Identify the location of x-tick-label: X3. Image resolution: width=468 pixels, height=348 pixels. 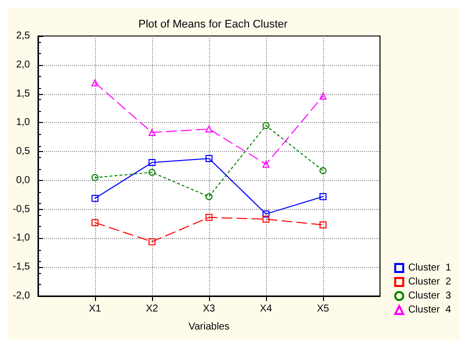
(209, 309).